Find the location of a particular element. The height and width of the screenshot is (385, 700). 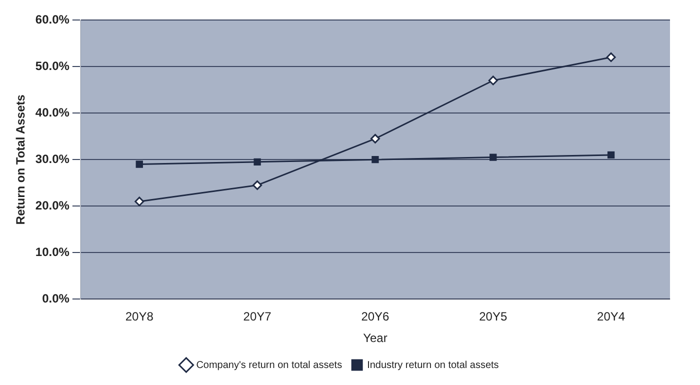

y-tick-label: 50.0% is located at coordinates (52, 65).